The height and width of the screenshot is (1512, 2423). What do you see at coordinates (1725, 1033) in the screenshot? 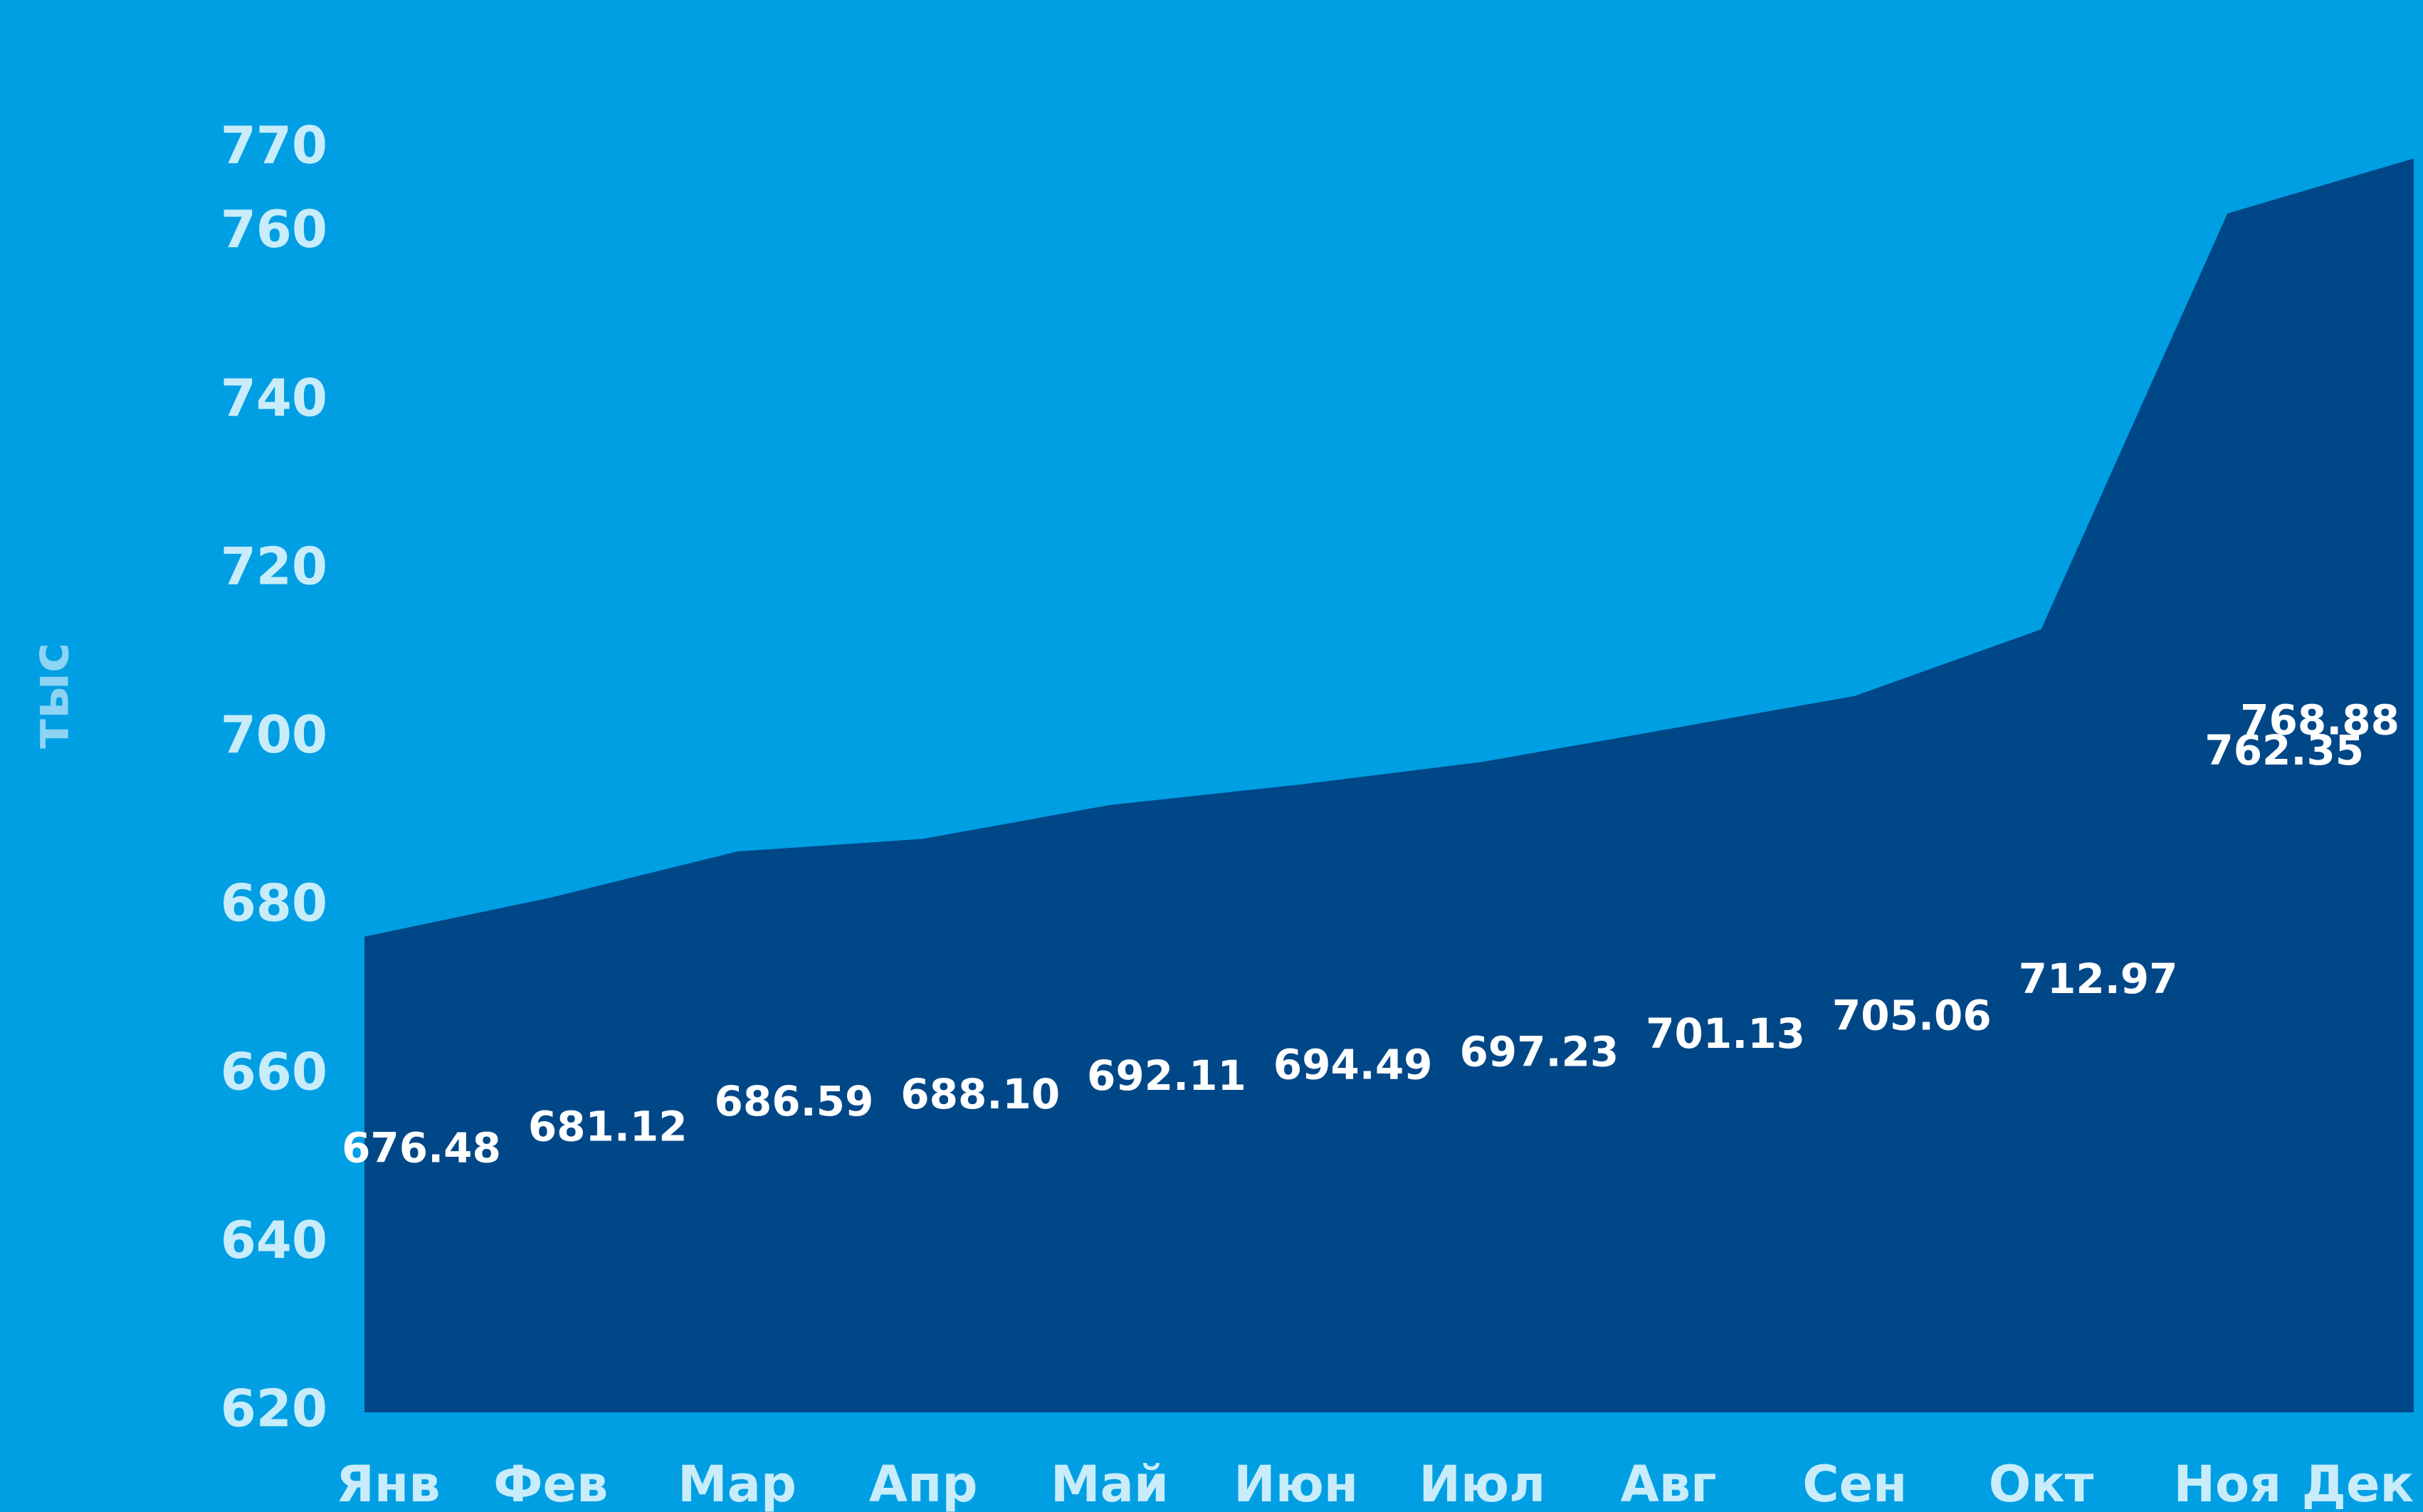
I see `value-label: 701.13` at bounding box center [1725, 1033].